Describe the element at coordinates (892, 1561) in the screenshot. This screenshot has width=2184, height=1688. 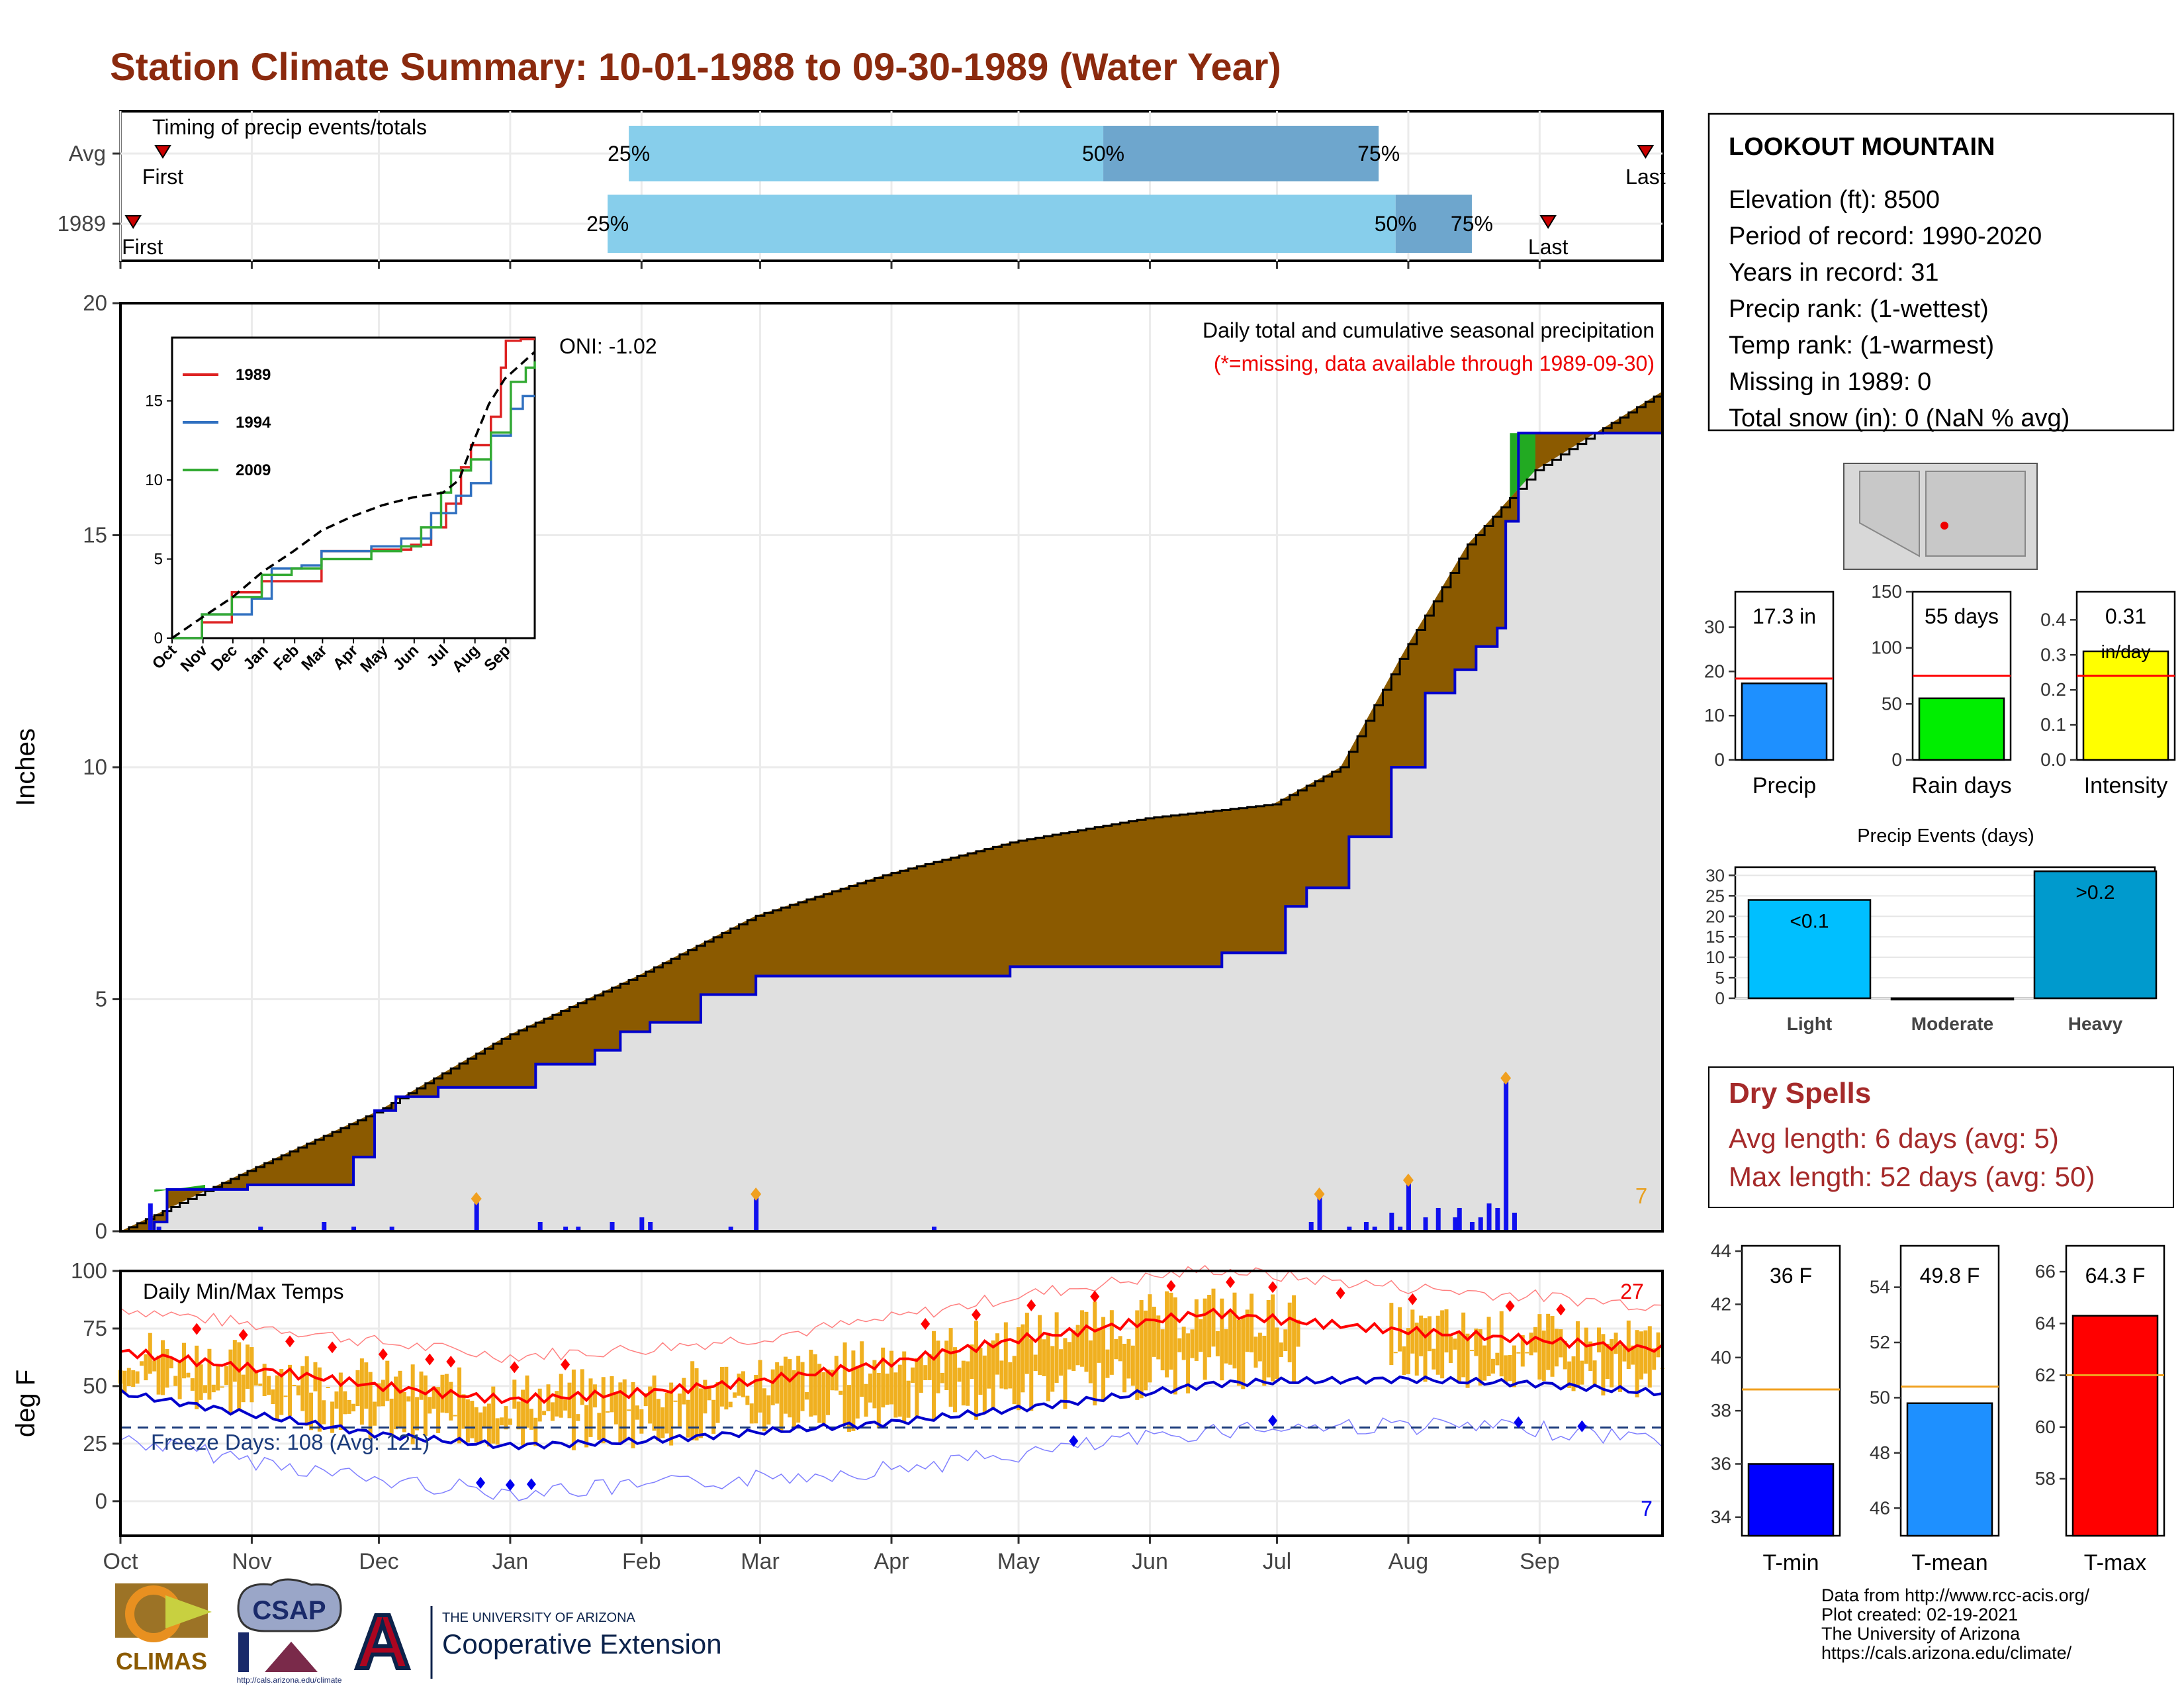
I see `month-label: Apr` at that location.